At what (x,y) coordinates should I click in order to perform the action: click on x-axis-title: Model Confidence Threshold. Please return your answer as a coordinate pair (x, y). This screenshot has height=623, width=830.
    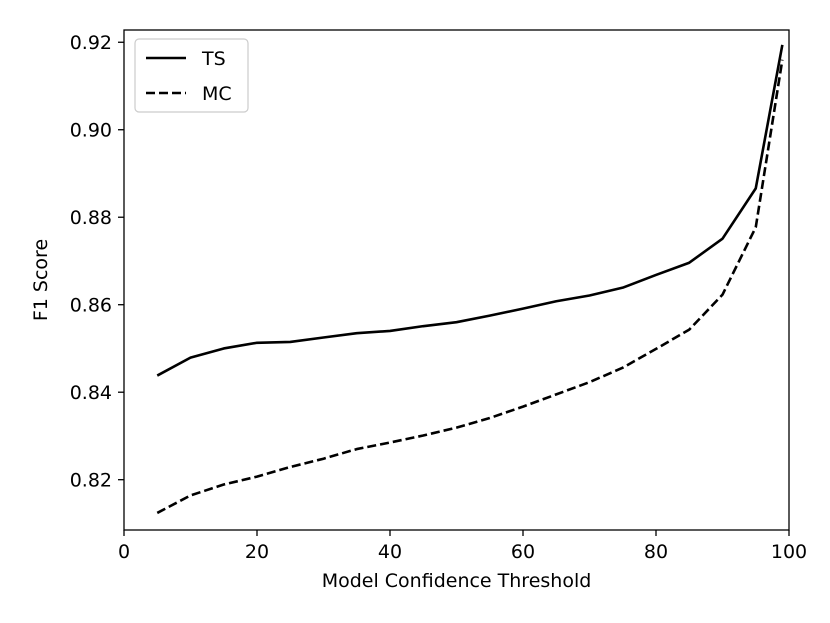
    Looking at the image, I should click on (457, 581).